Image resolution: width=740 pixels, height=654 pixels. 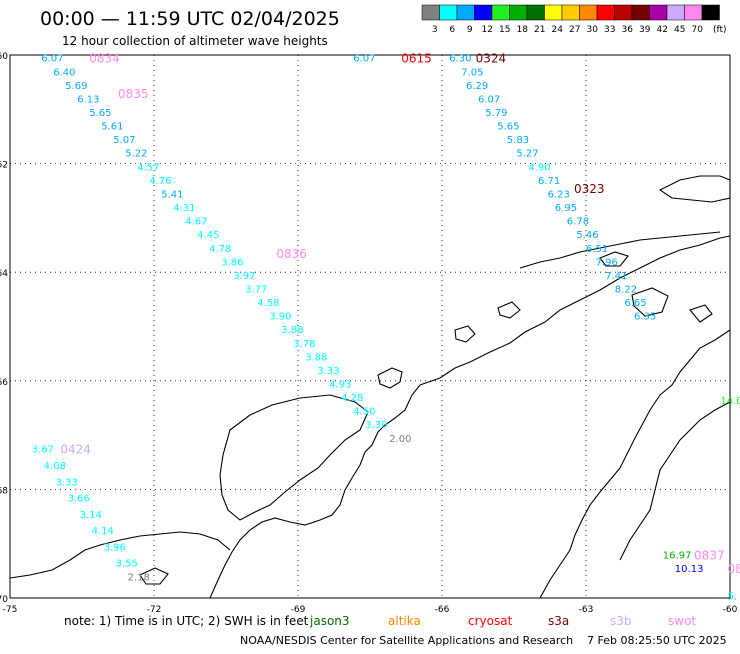 I want to click on wave-height-value: 7.05, so click(x=472, y=72).